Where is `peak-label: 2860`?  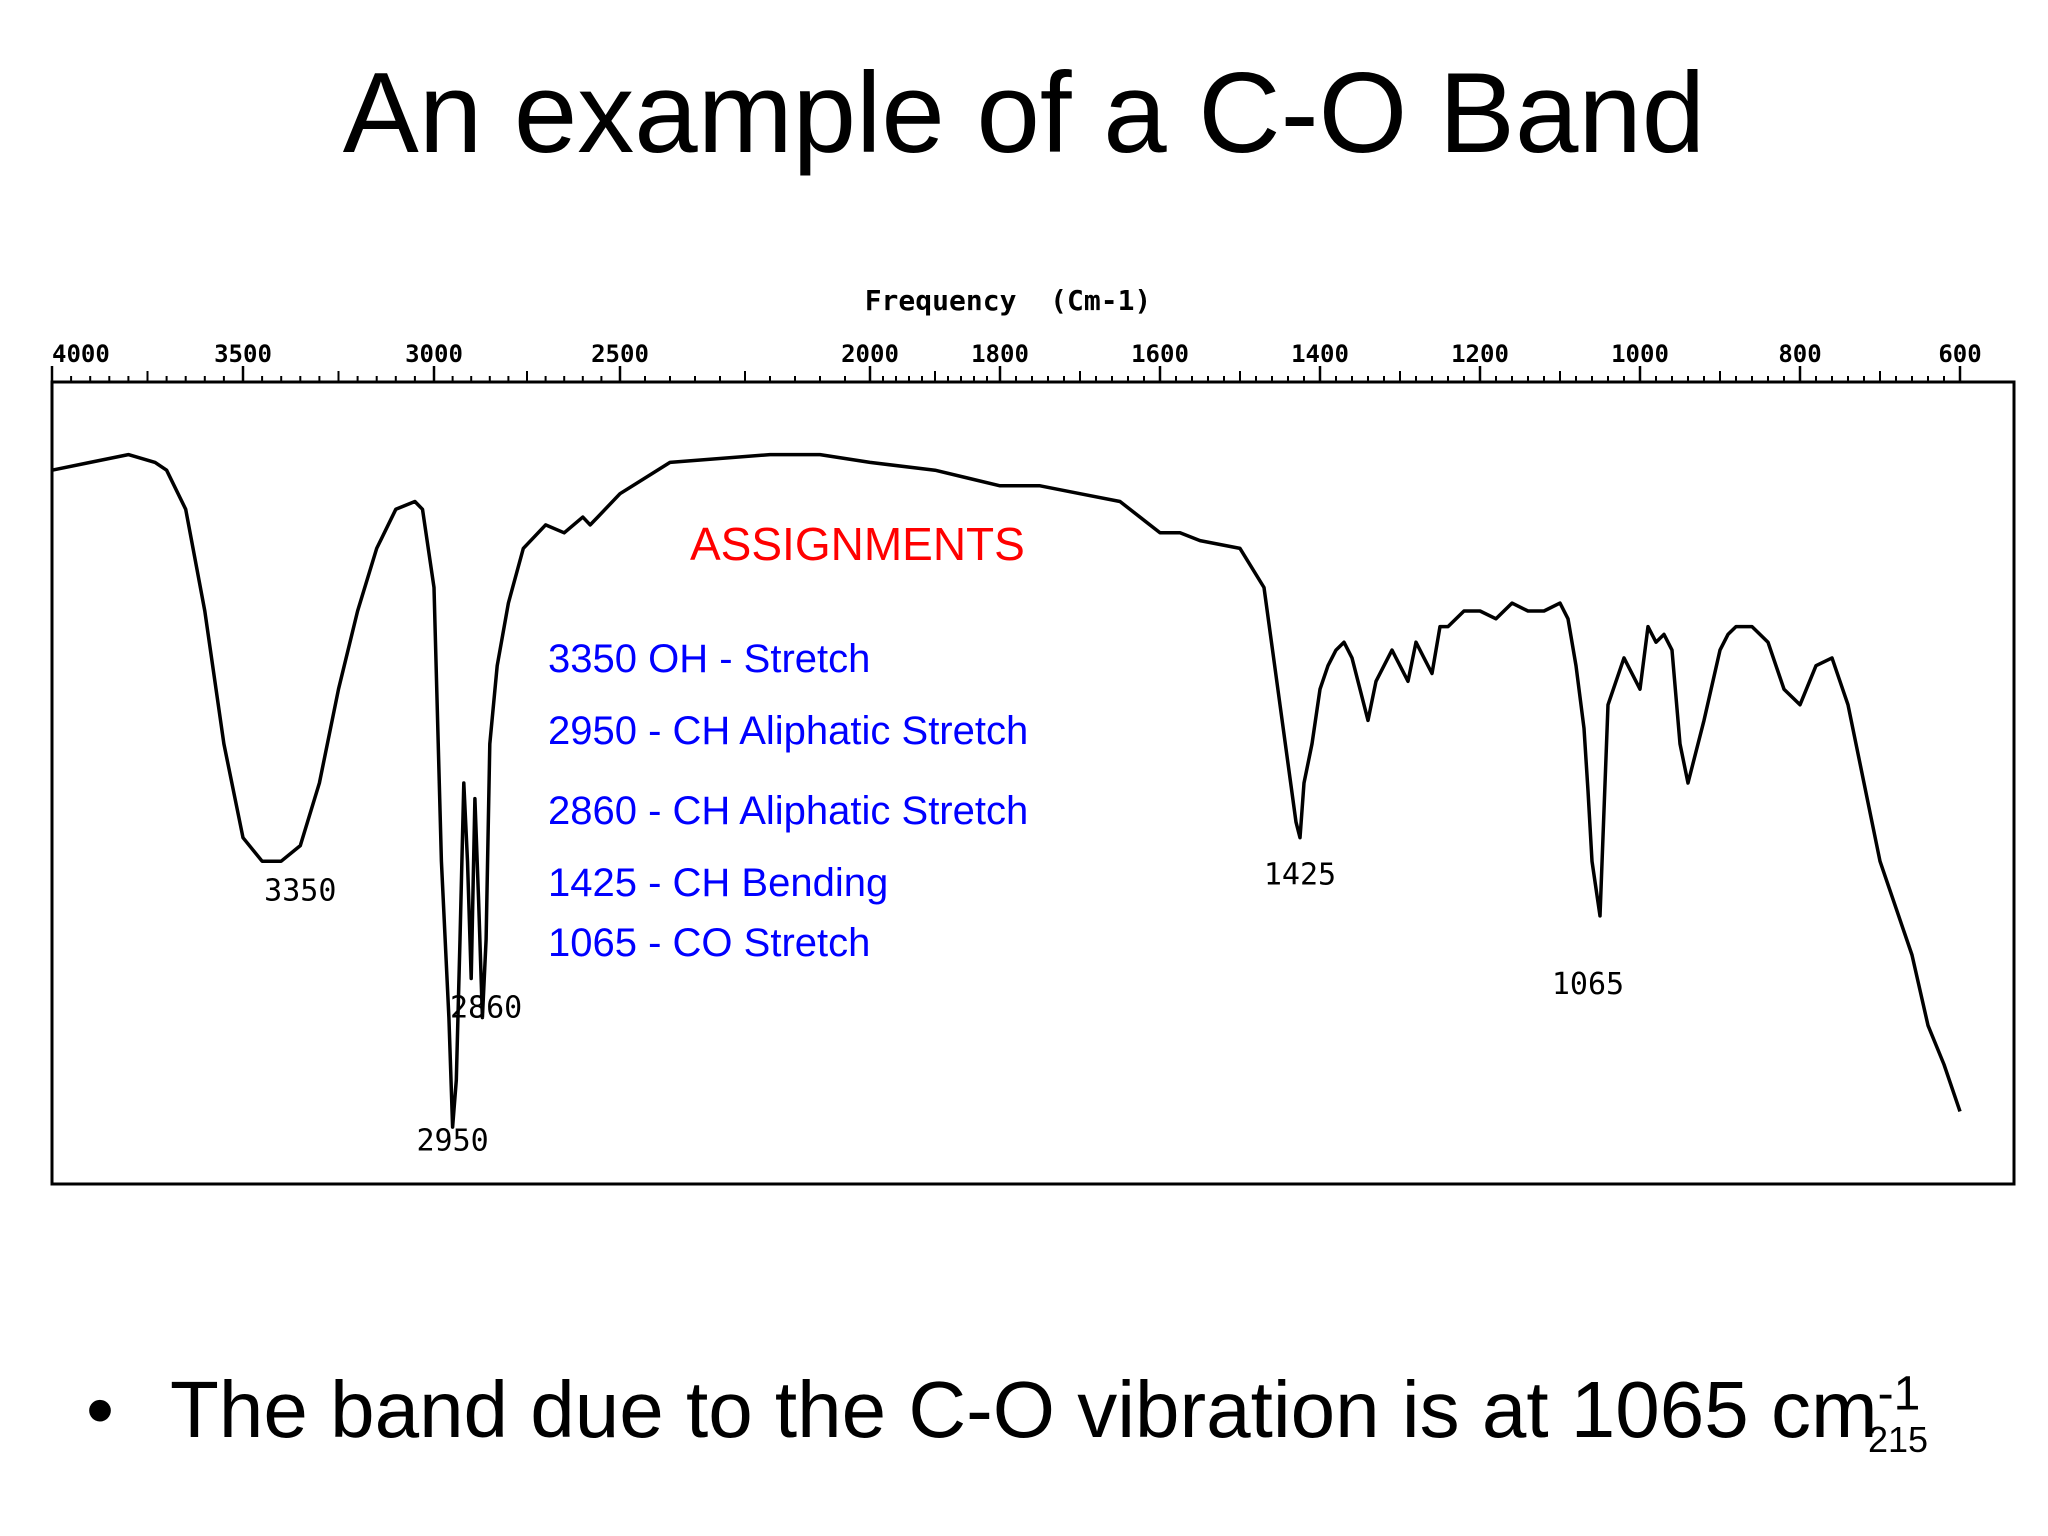
peak-label: 2860 is located at coordinates (486, 1008).